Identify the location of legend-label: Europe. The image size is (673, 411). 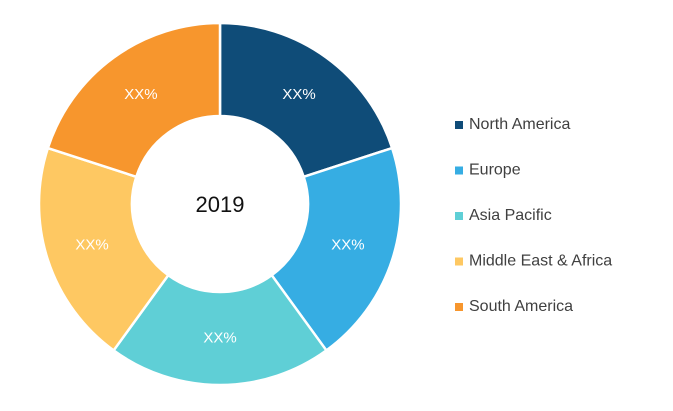
(495, 170).